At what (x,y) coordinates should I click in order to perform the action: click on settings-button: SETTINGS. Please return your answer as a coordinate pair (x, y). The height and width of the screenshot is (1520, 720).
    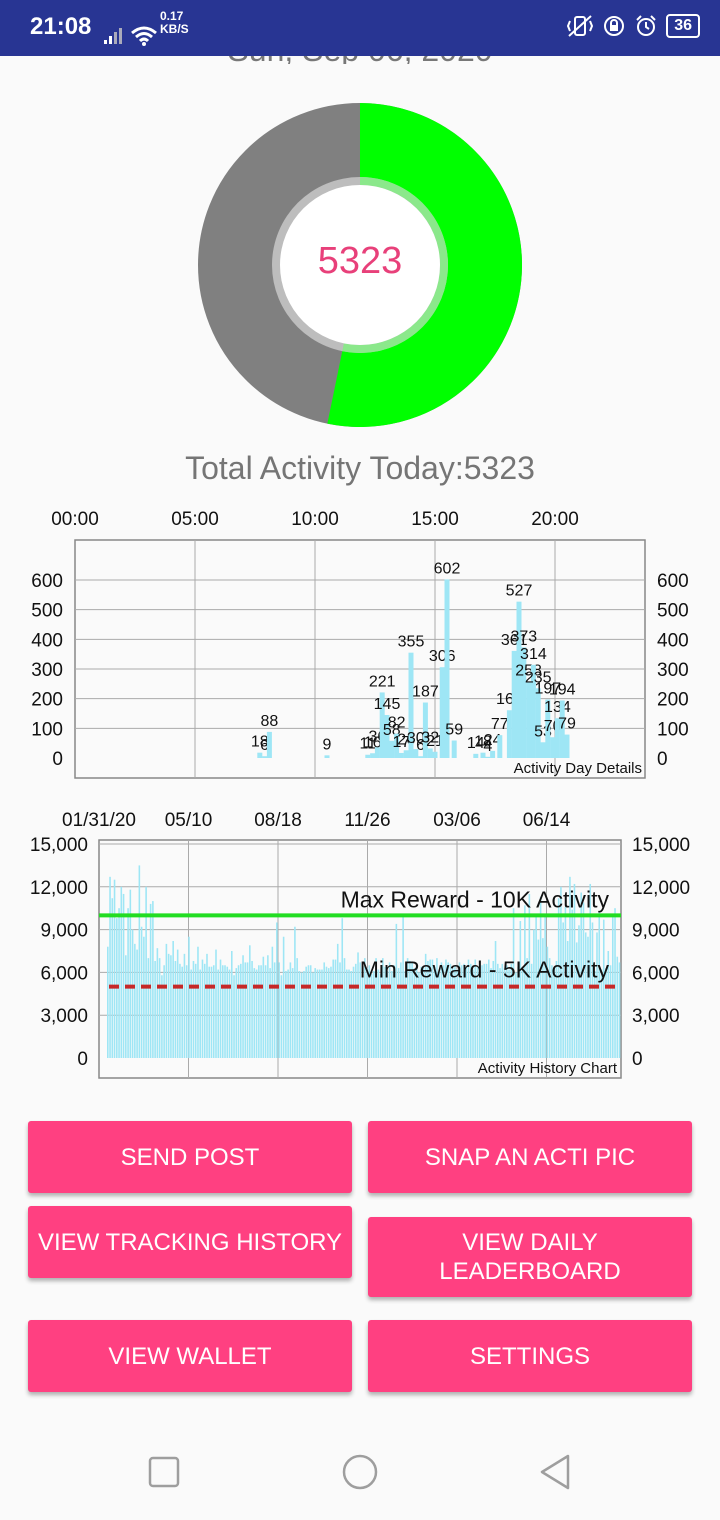
    Looking at the image, I should click on (530, 1356).